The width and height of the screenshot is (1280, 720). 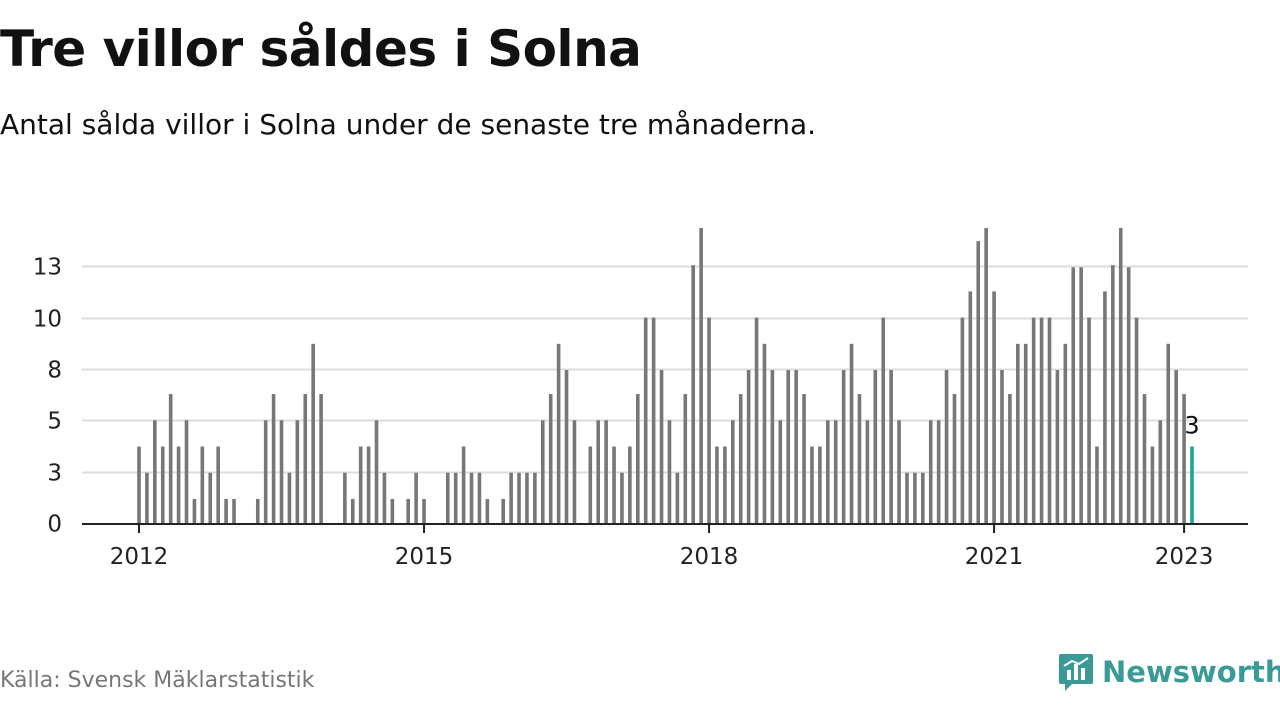 What do you see at coordinates (47, 320) in the screenshot?
I see `y-tick-label: 10` at bounding box center [47, 320].